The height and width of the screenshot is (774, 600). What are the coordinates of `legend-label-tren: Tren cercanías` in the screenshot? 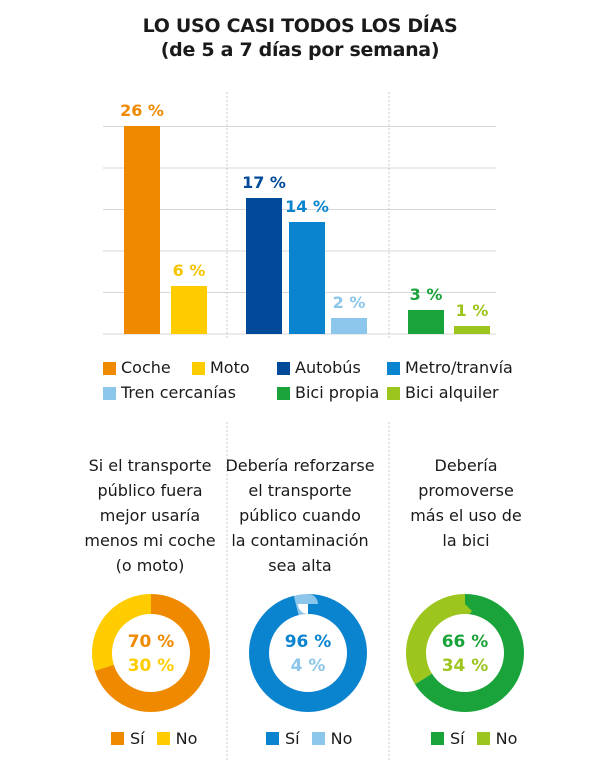 It's located at (178, 392).